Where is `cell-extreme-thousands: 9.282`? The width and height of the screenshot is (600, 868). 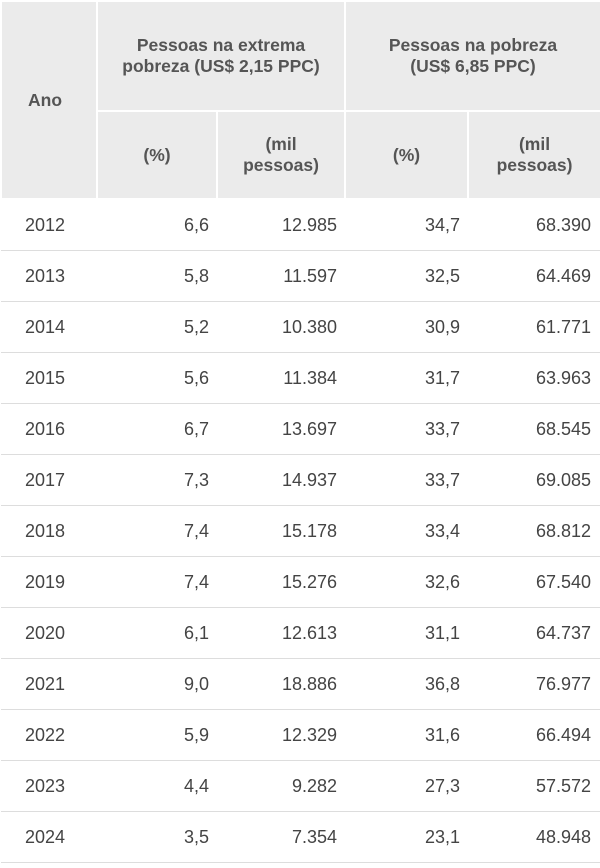 cell-extreme-thousands: 9.282 is located at coordinates (281, 786).